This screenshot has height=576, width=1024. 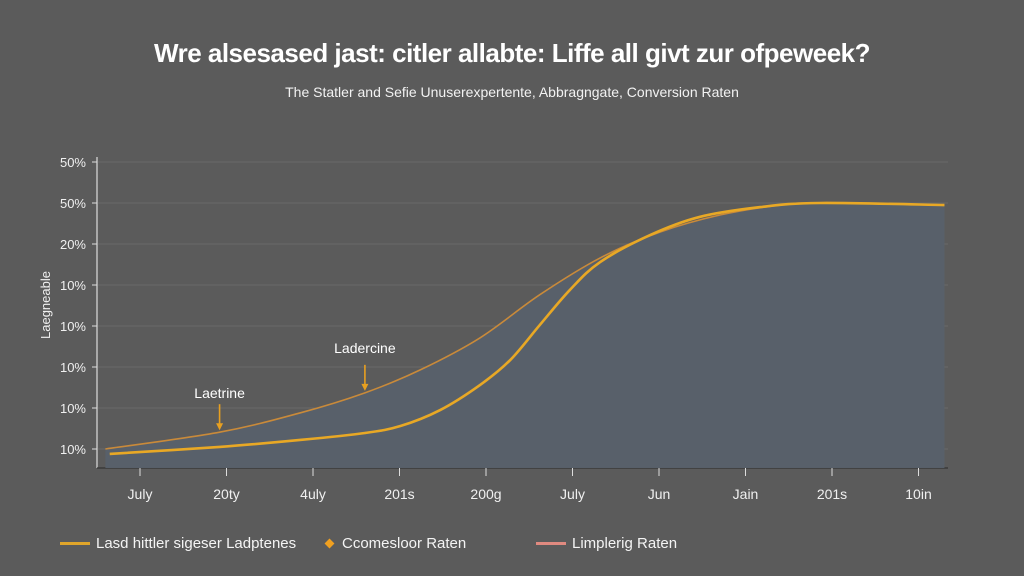 I want to click on annotation-label: Laetrine, so click(x=219, y=393).